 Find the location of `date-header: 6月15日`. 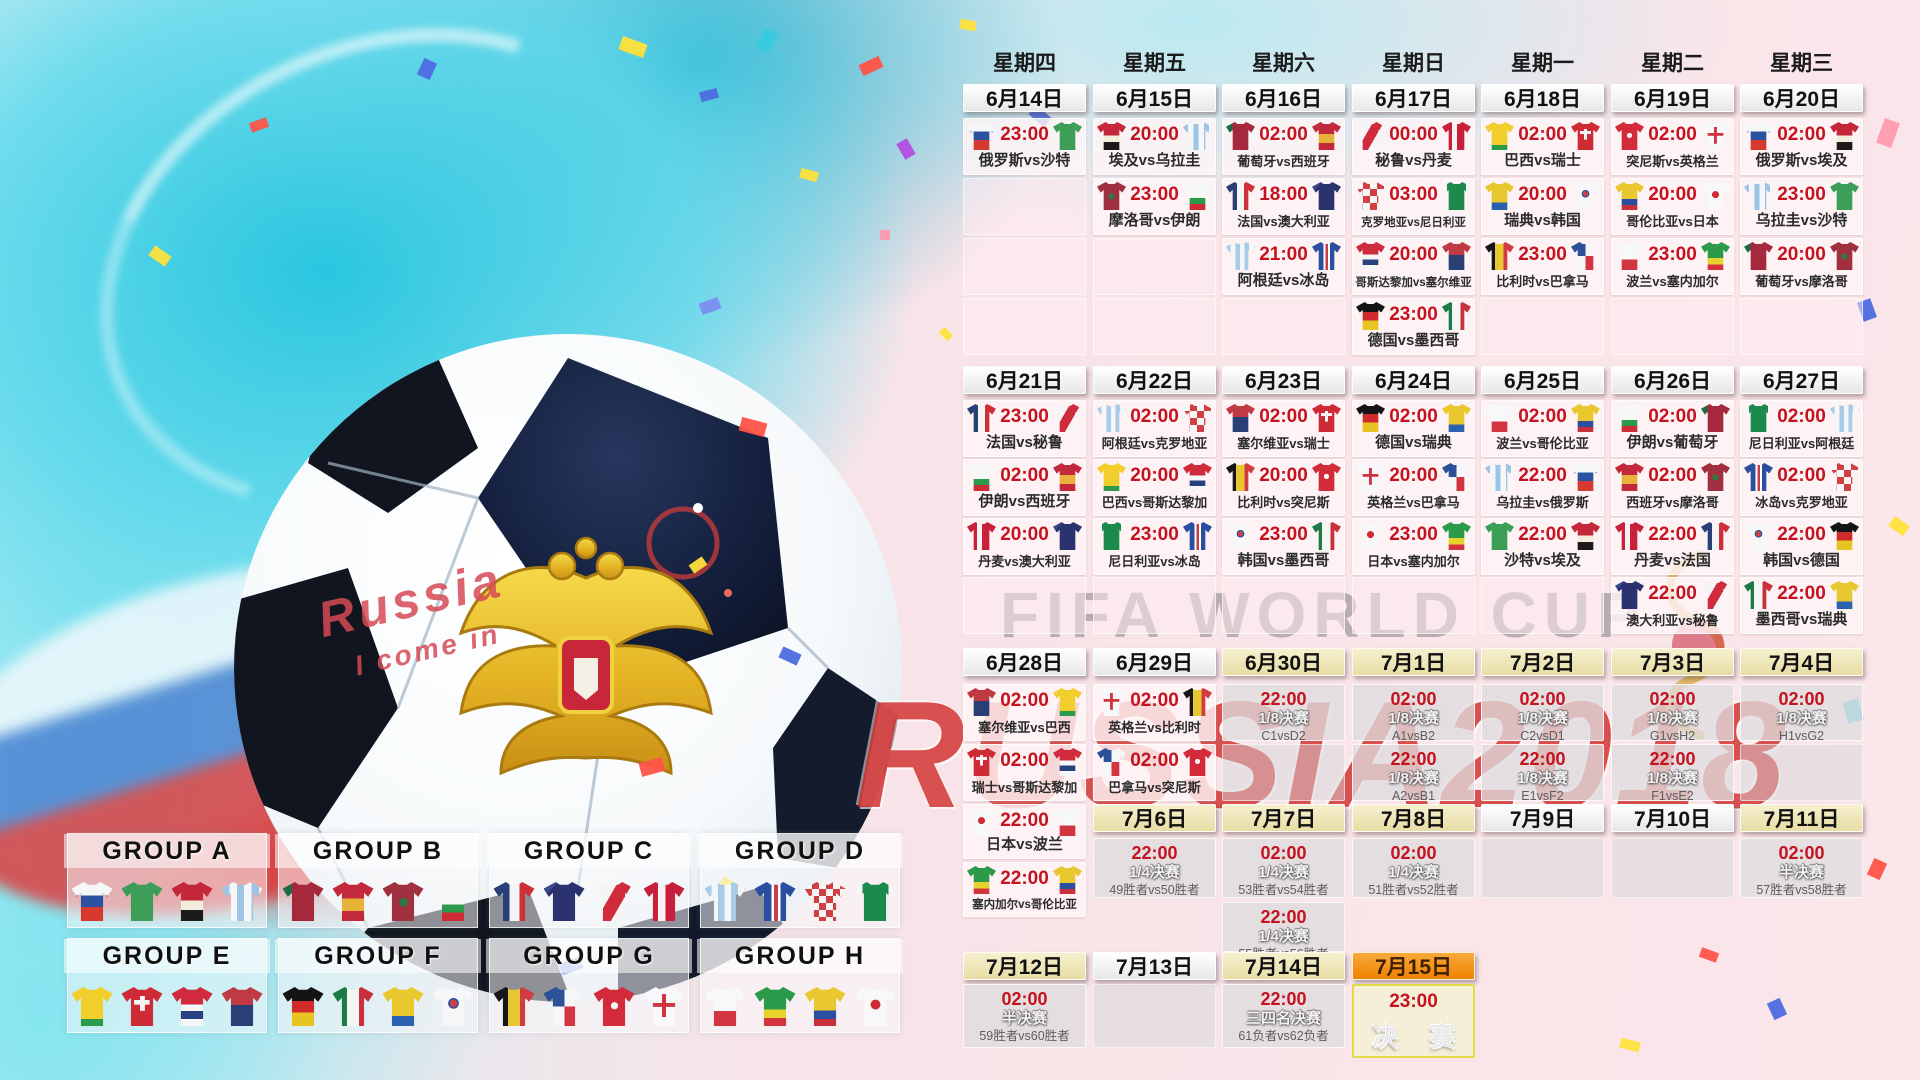

date-header: 6月15日 is located at coordinates (1154, 98).